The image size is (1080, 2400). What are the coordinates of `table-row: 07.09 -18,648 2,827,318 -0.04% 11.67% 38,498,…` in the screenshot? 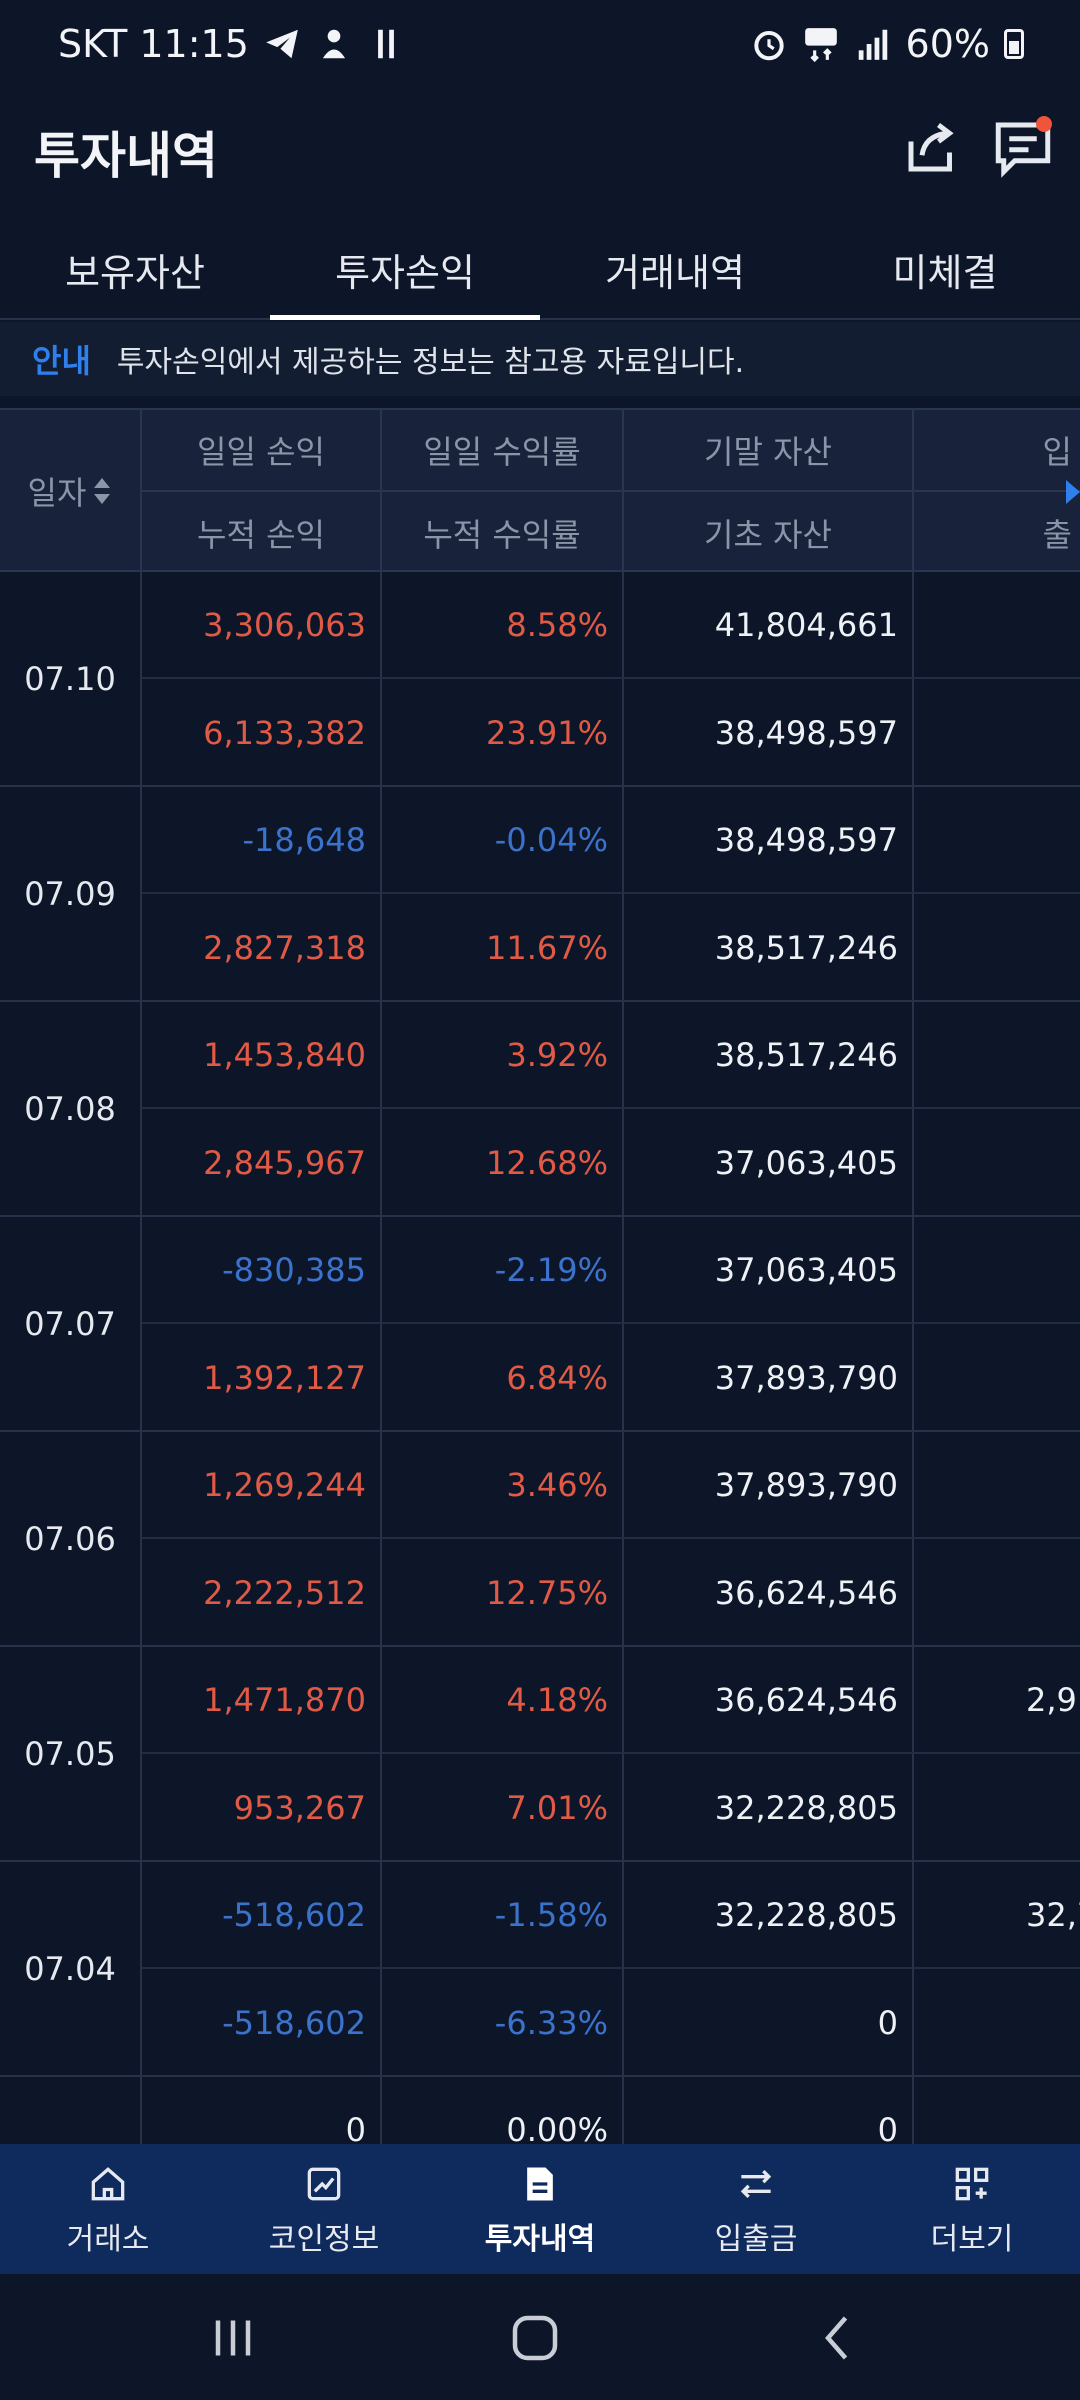 It's located at (540, 894).